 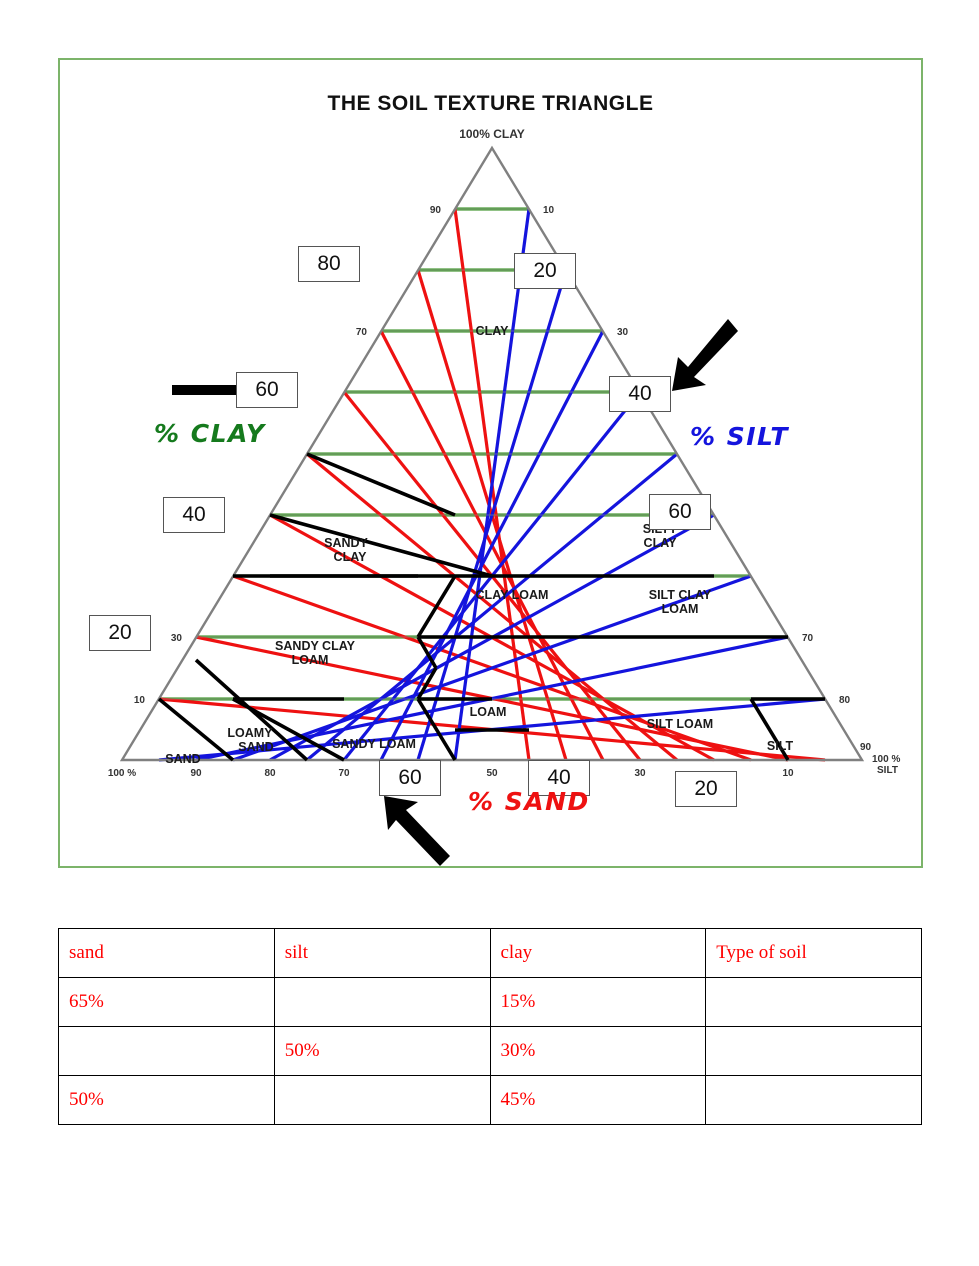 I want to click on axis-caption-silt: % SILT, so click(x=739, y=436).